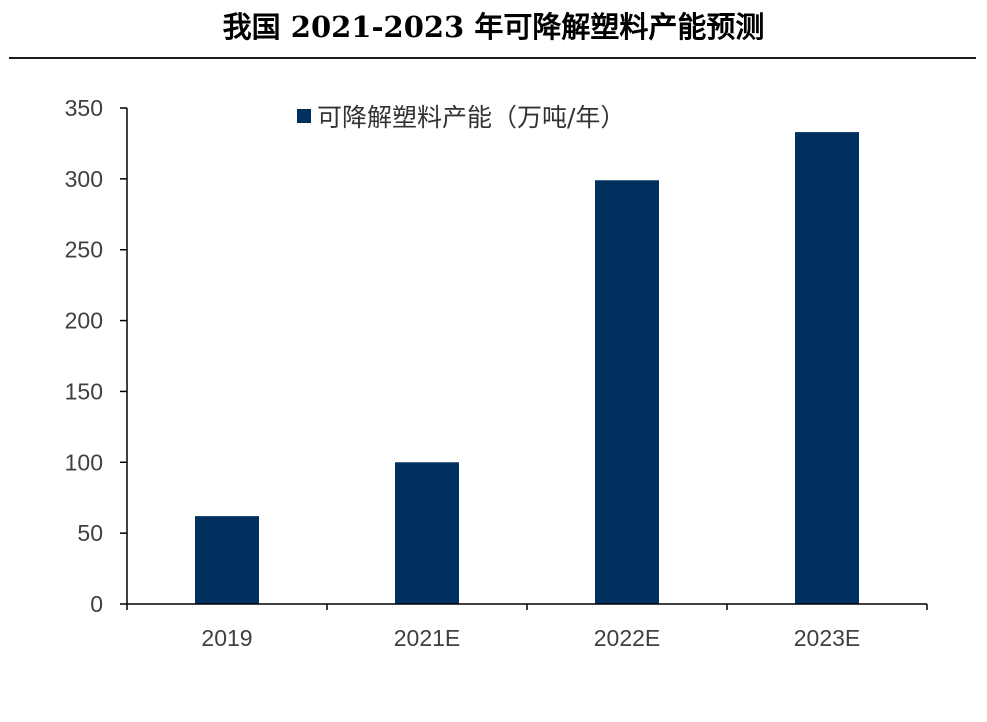 Image resolution: width=987 pixels, height=722 pixels. What do you see at coordinates (84, 321) in the screenshot?
I see `y-tick-label: 200` at bounding box center [84, 321].